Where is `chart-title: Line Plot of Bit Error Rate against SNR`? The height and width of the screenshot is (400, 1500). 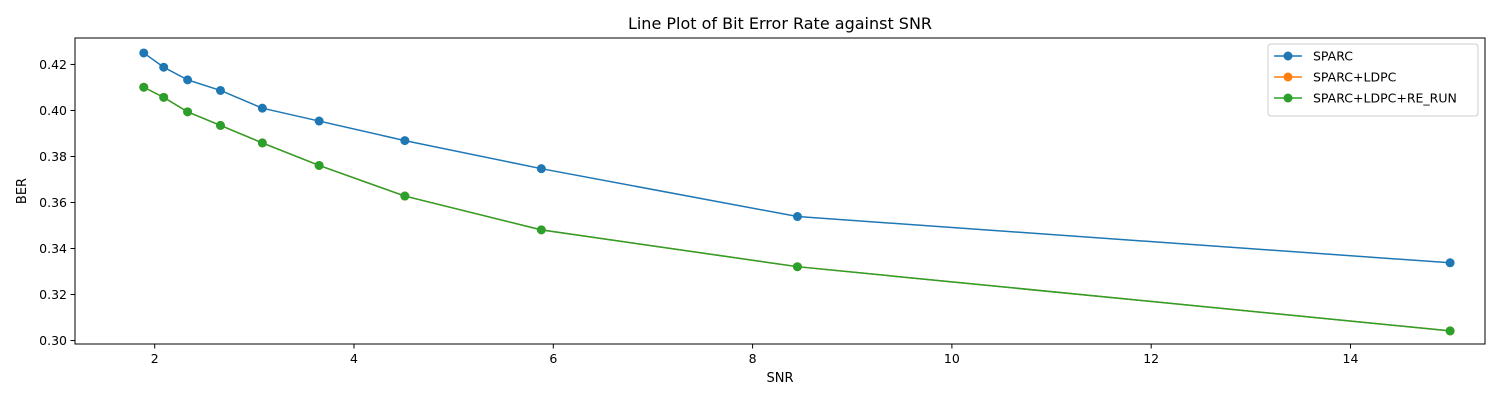 chart-title: Line Plot of Bit Error Rate against SNR is located at coordinates (780, 23).